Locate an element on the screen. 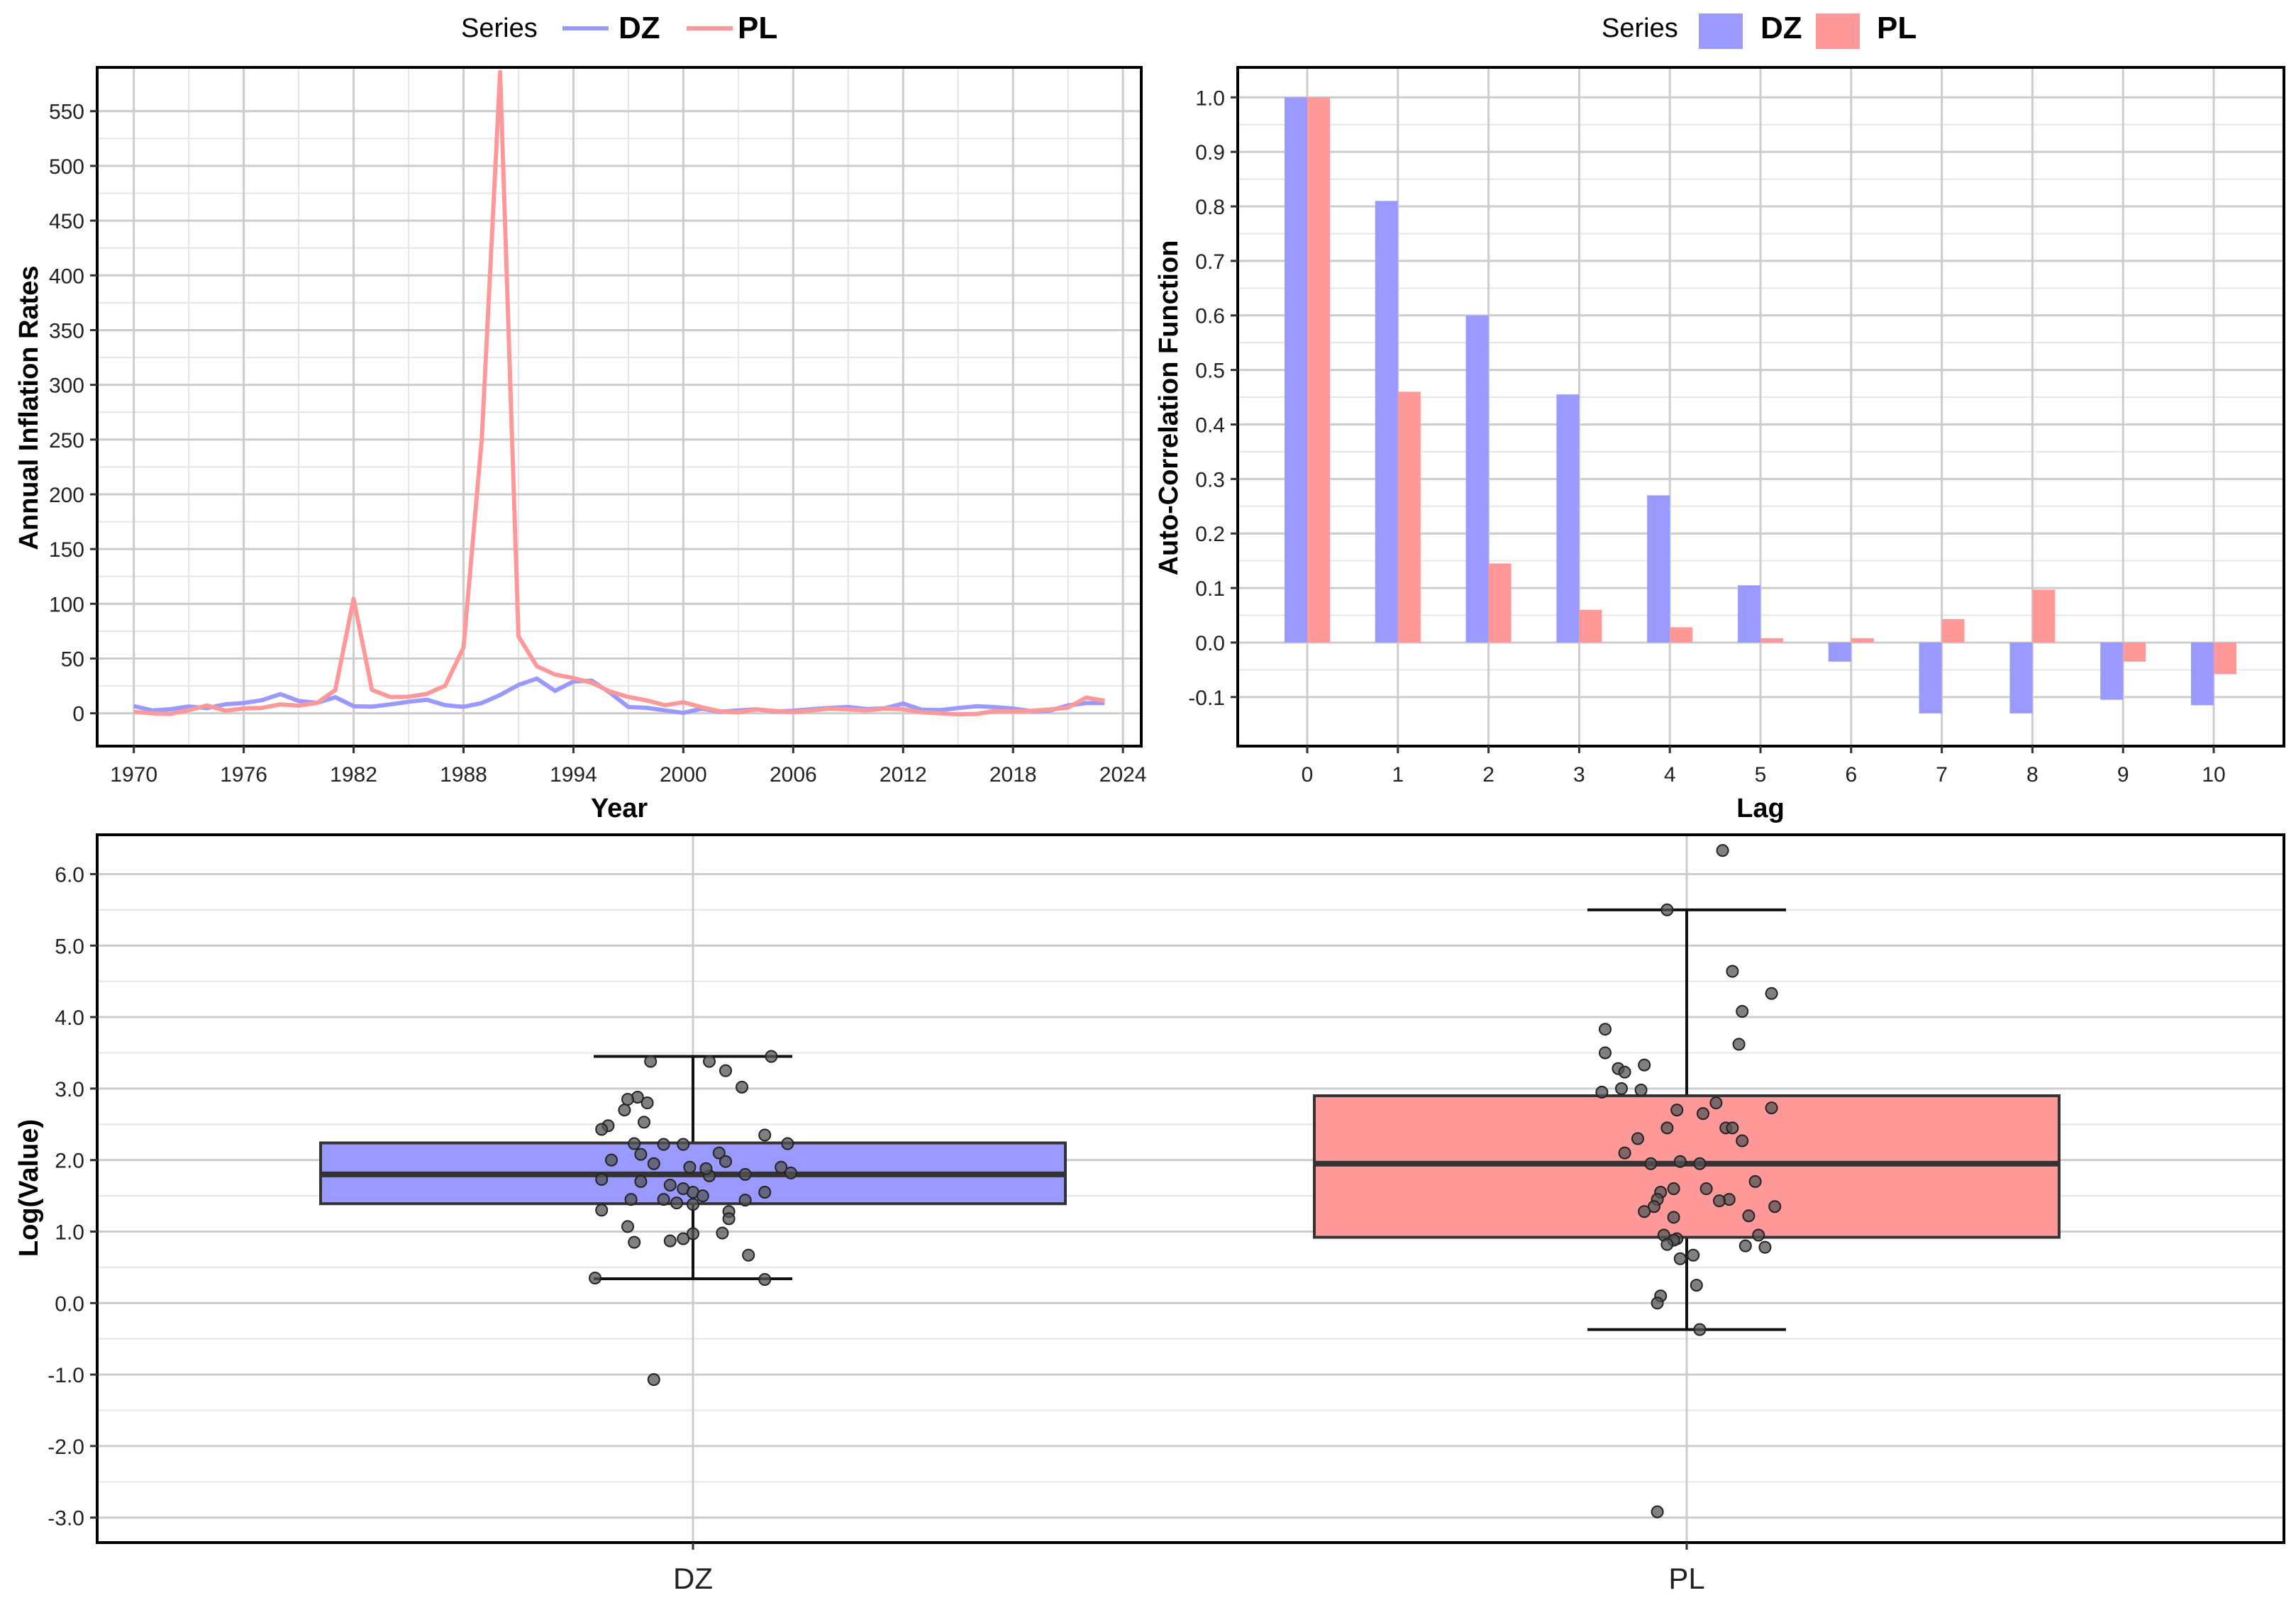  line-x-tick-label: 1994 is located at coordinates (573, 775).